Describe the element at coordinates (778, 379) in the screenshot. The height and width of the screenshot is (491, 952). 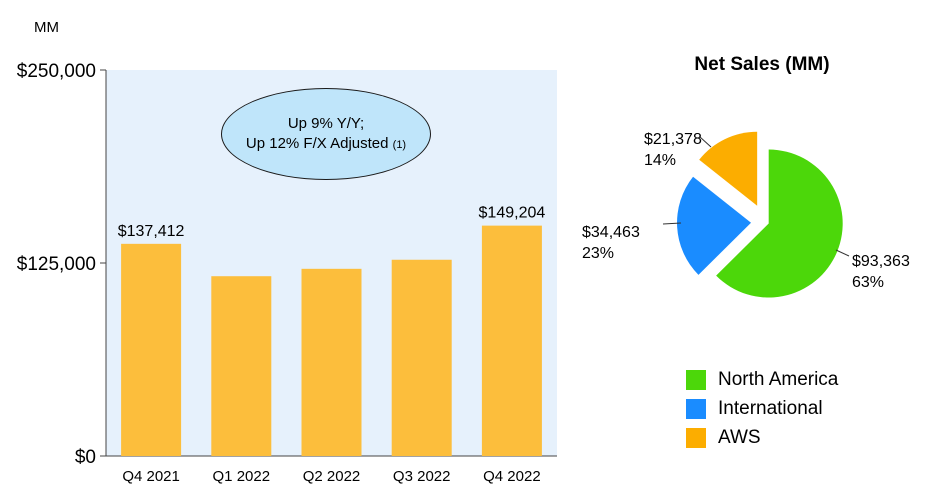
I see `legend-label: North America` at that location.